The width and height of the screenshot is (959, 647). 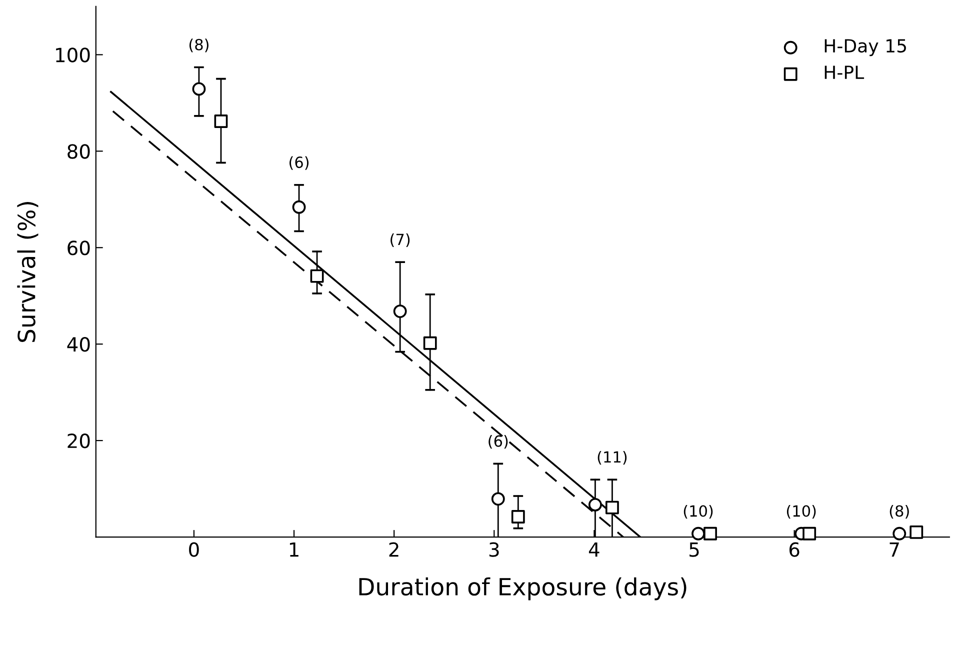 I want to click on y-tick-label: 80, so click(x=79, y=151).